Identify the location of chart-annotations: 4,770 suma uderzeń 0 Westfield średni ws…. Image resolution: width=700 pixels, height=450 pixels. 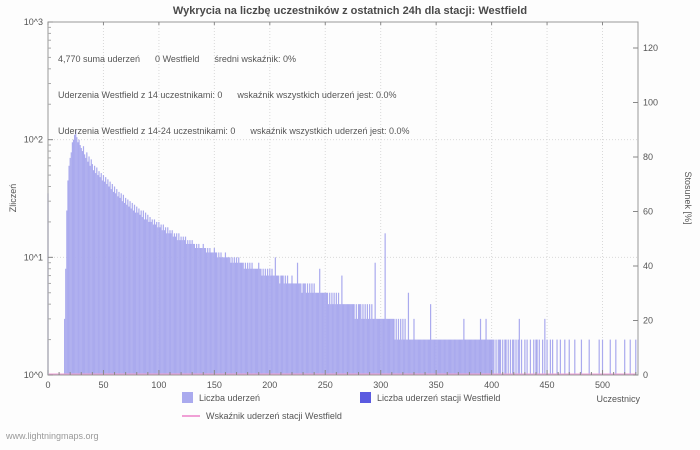
(233, 95).